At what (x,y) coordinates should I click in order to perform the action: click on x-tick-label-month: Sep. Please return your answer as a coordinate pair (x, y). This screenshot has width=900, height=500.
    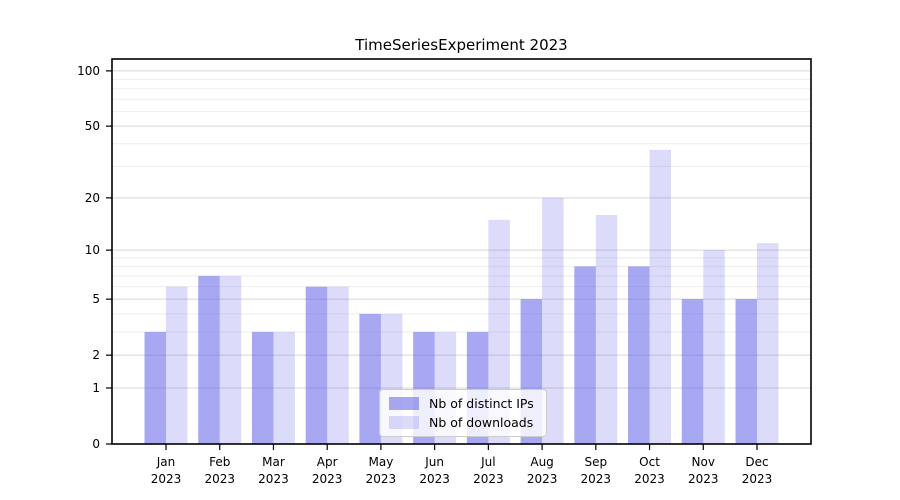
    Looking at the image, I should click on (596, 462).